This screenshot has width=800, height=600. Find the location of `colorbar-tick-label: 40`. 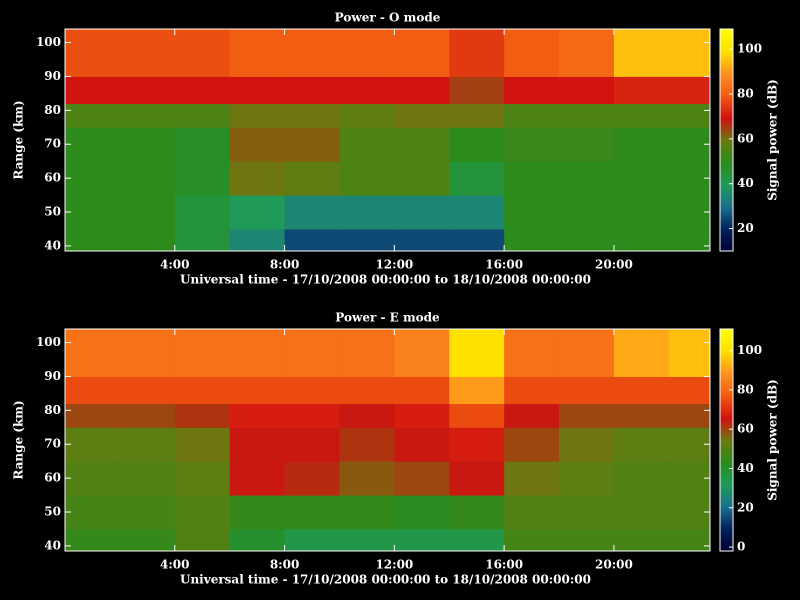

colorbar-tick-label: 40 is located at coordinates (745, 183).